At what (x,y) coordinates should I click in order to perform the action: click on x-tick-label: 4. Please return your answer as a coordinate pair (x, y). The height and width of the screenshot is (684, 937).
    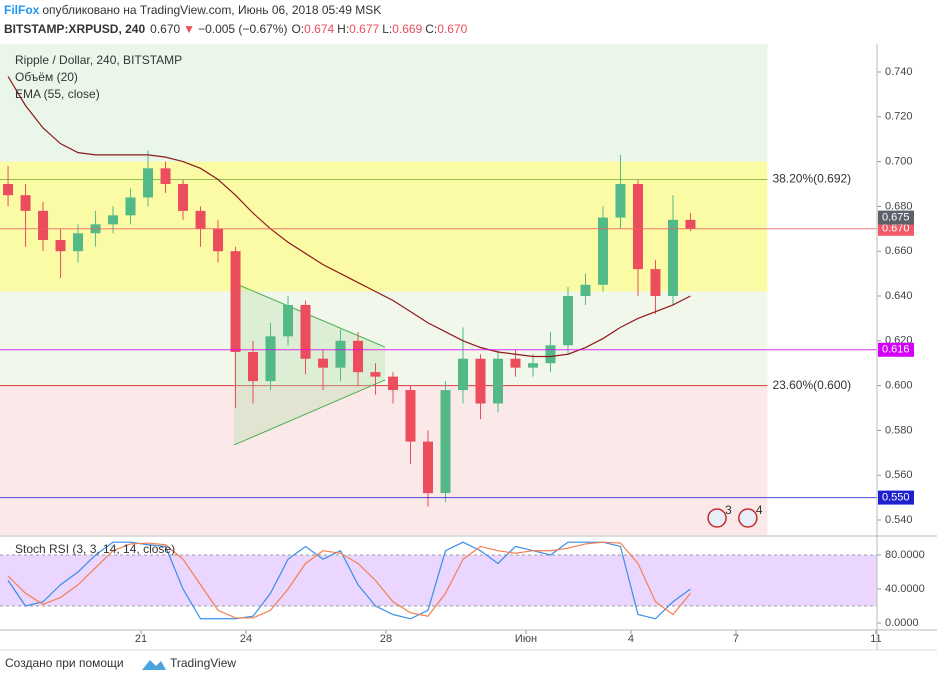
    Looking at the image, I should click on (631, 639).